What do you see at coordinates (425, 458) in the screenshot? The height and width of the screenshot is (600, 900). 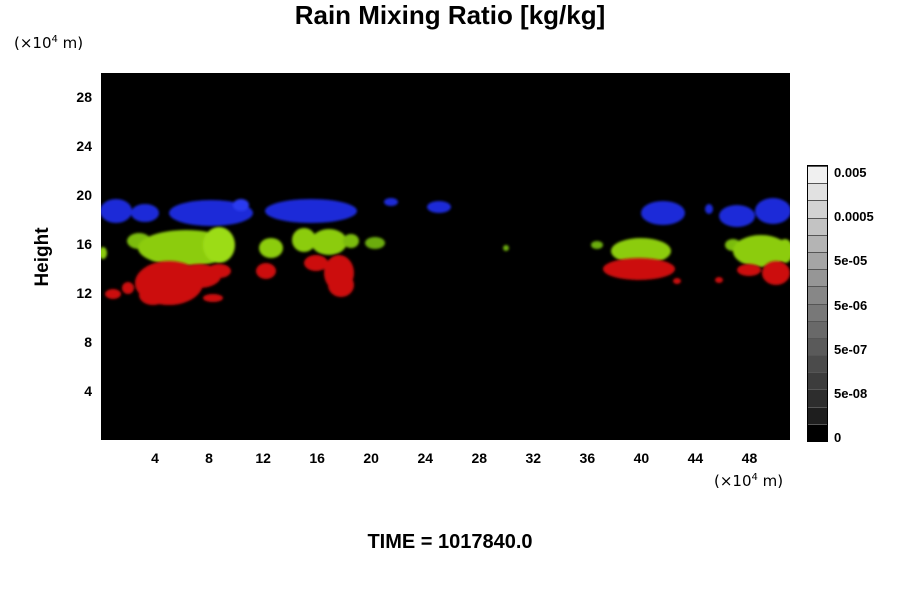 I see `x-tick-label: 24` at bounding box center [425, 458].